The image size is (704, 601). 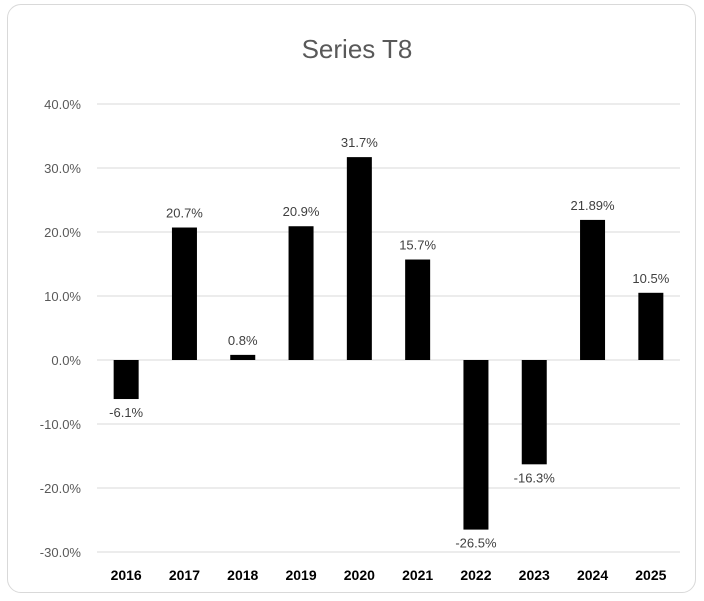 What do you see at coordinates (243, 340) in the screenshot?
I see `data-label: 0.8%` at bounding box center [243, 340].